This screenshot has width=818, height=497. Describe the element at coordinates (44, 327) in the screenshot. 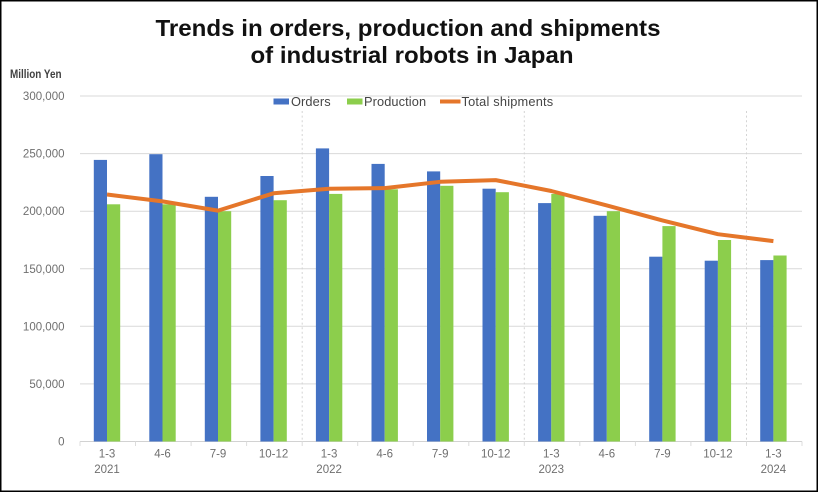

I see `svg-text: 100,000` at that location.